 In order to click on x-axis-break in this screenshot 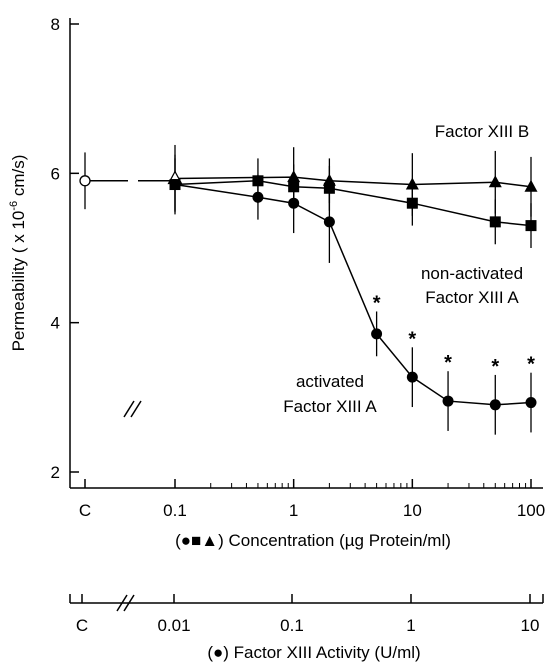, I will do `click(132, 409)`.